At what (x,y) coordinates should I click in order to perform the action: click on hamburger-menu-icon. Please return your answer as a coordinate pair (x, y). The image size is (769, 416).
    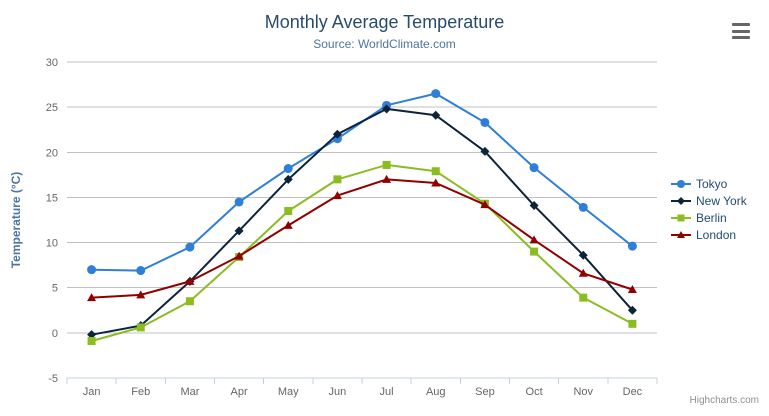
    Looking at the image, I should click on (741, 31).